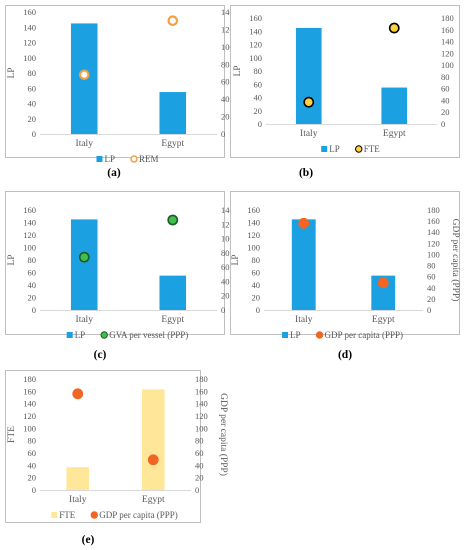  What do you see at coordinates (309, 134) in the screenshot?
I see `x-tick-label: Italy` at bounding box center [309, 134].